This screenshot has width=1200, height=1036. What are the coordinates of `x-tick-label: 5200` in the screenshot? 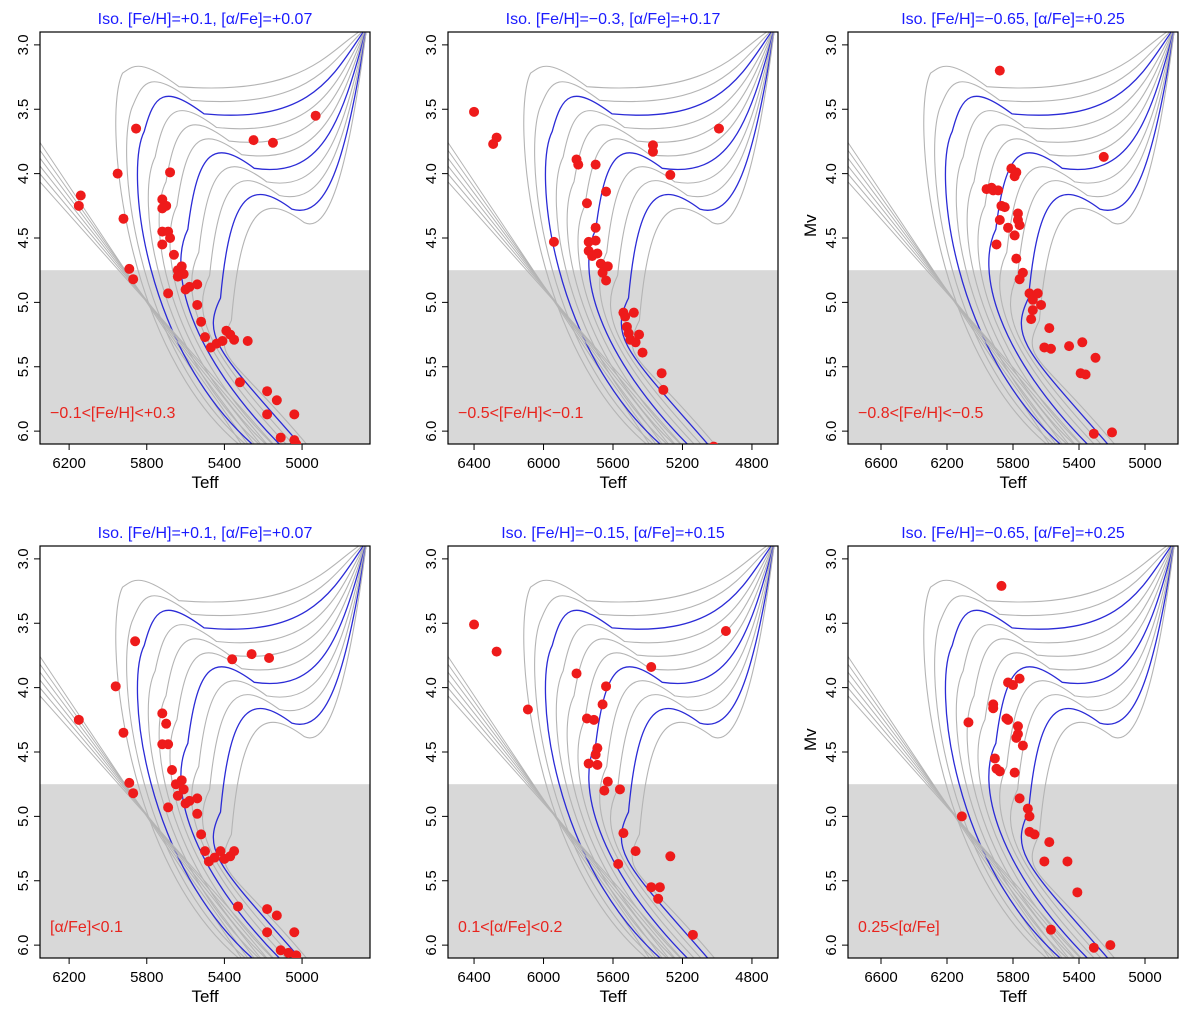 It's located at (682, 463).